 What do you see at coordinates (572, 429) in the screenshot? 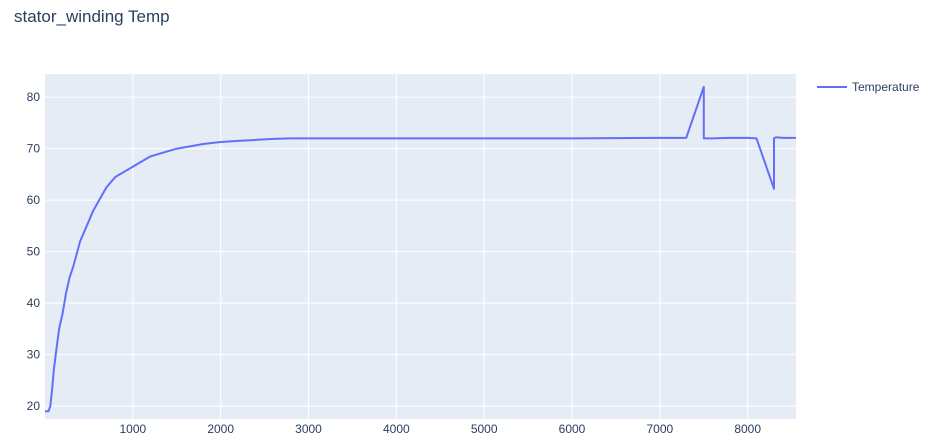
I see `x-tick-label: 6000` at bounding box center [572, 429].